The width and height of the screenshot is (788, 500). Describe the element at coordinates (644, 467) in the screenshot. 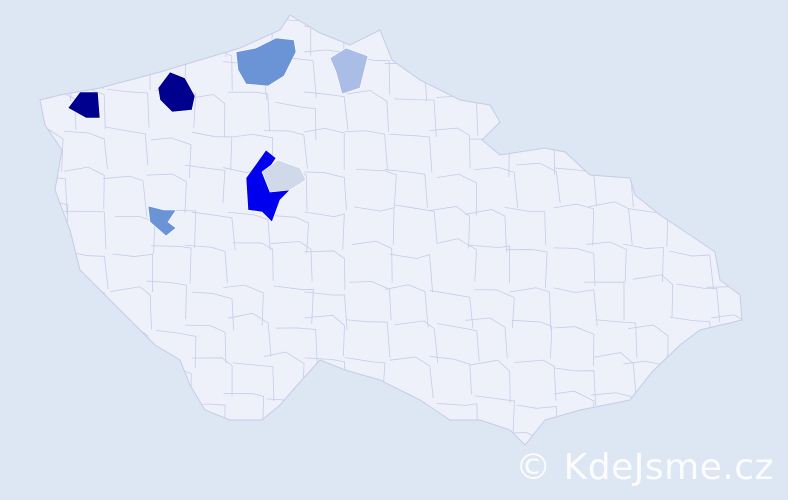

I see `watermark: © KdeJsme.cz` at that location.